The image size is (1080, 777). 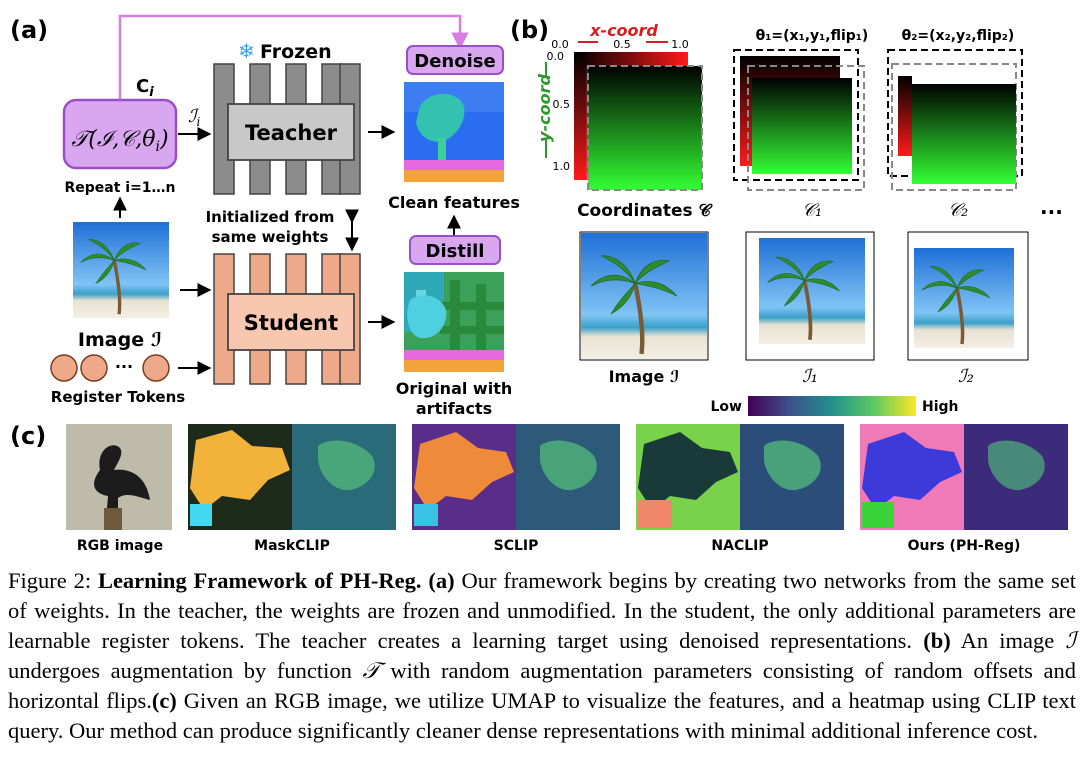 I want to click on x-tick-1: 0.5, so click(x=622, y=44).